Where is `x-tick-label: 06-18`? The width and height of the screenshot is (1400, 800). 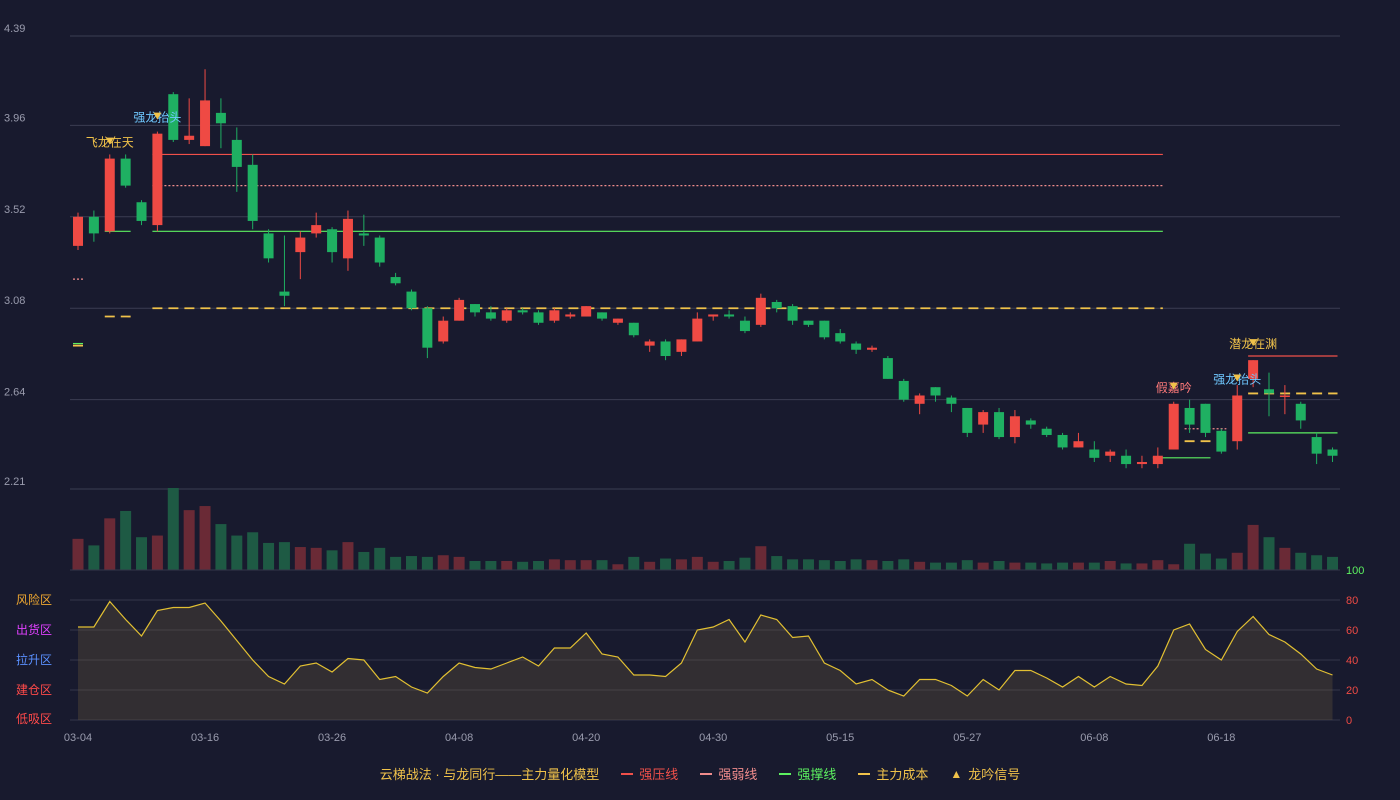
x-tick-label: 06-18 is located at coordinates (1221, 738).